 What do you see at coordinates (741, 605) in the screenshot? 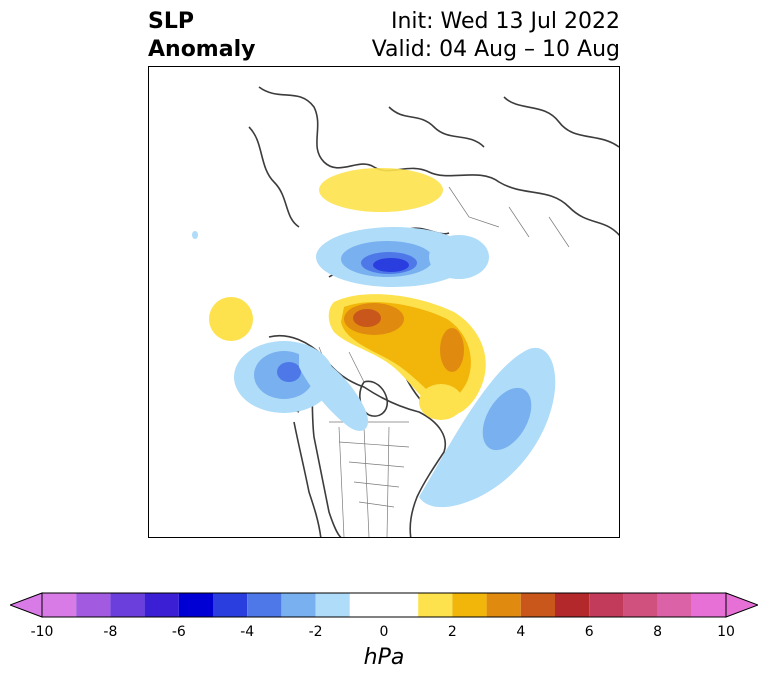
I see `colorbar-extend-max` at bounding box center [741, 605].